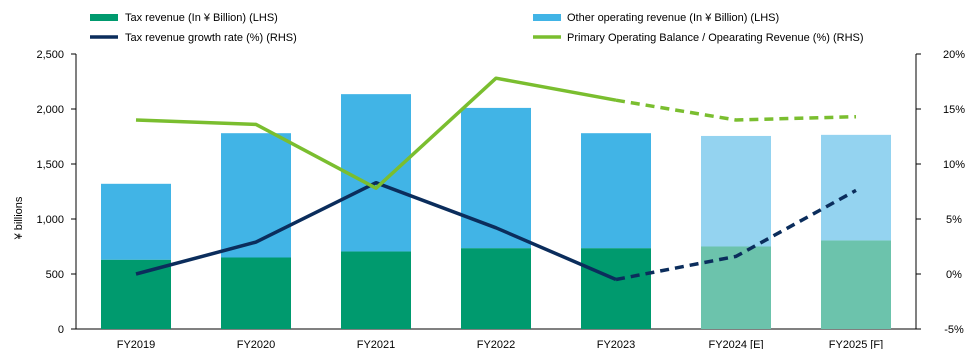 This screenshot has height=354, width=972. Describe the element at coordinates (50, 55) in the screenshot. I see `y-tick-label-left: 2,500` at that location.